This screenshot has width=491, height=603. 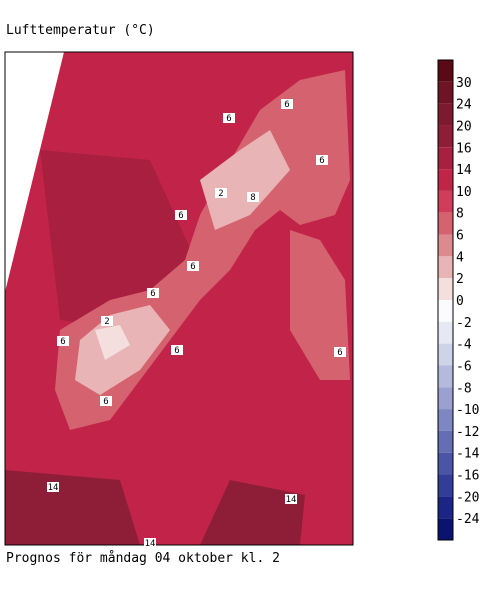 What do you see at coordinates (464, 105) in the screenshot?
I see `legend-tick-label: 24` at bounding box center [464, 105].